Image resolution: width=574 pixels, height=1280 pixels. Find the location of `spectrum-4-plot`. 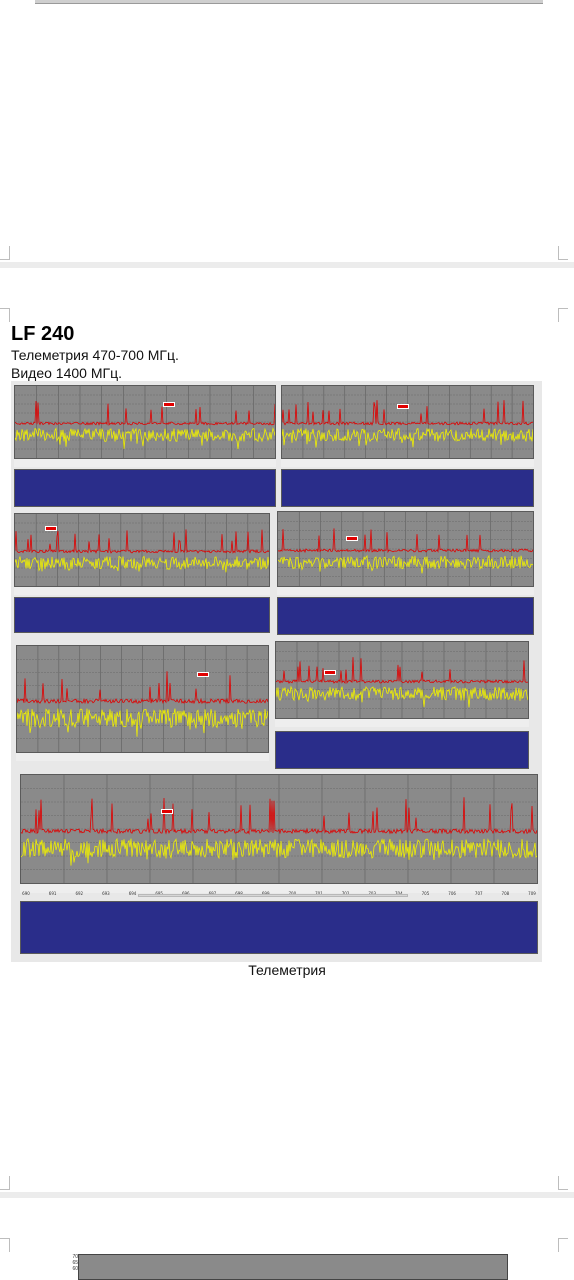

spectrum-4-plot is located at coordinates (405, 549).